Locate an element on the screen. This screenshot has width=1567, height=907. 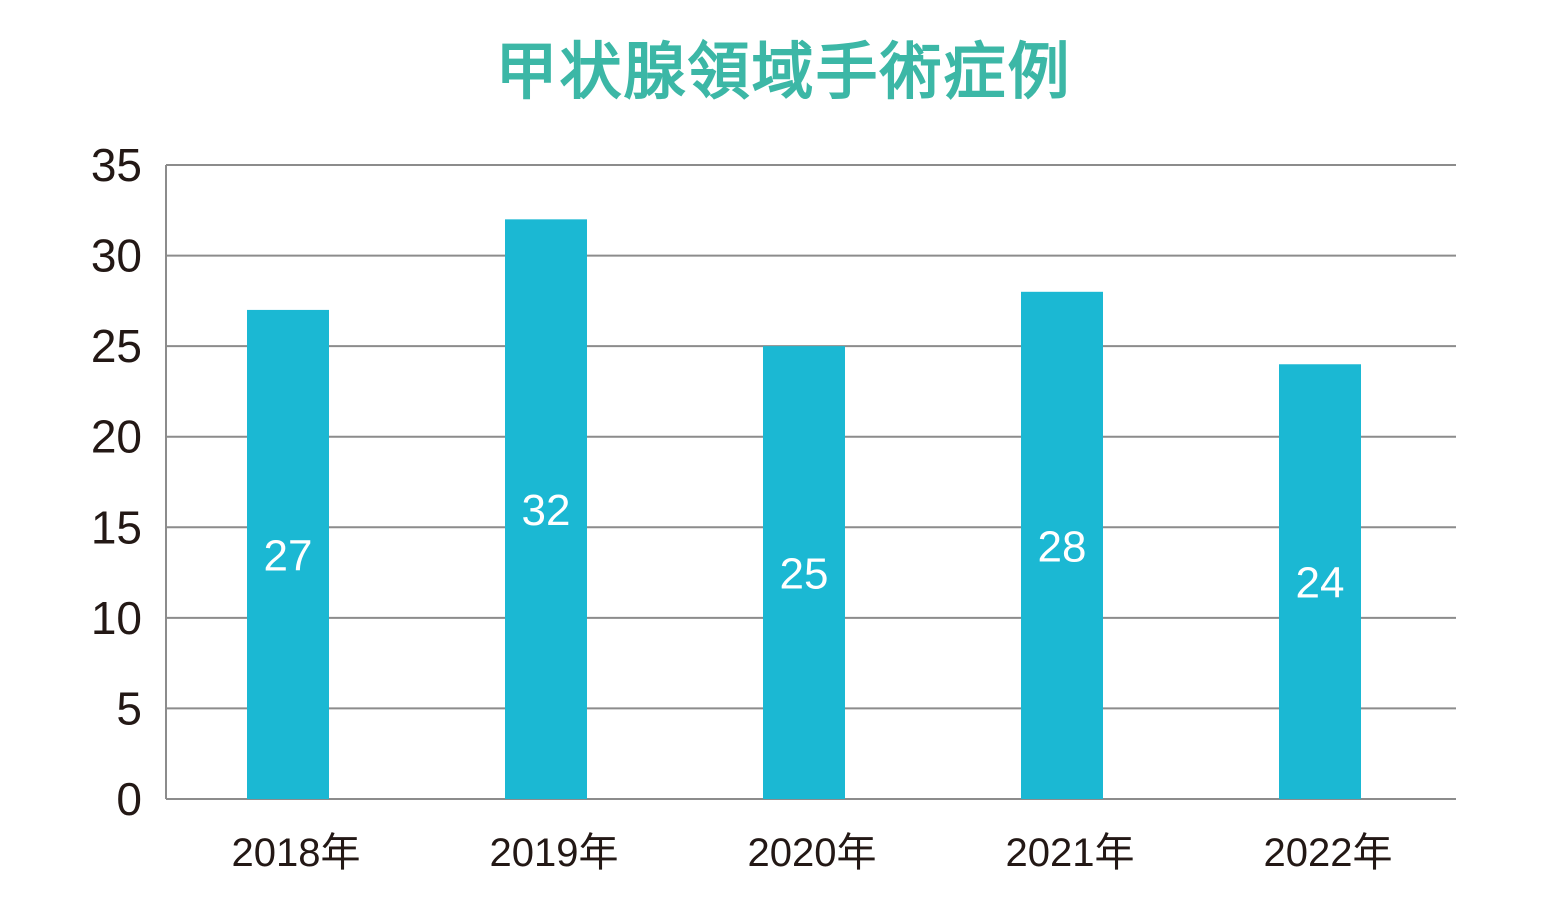
x-tick-label: 2021年 is located at coordinates (1070, 853).